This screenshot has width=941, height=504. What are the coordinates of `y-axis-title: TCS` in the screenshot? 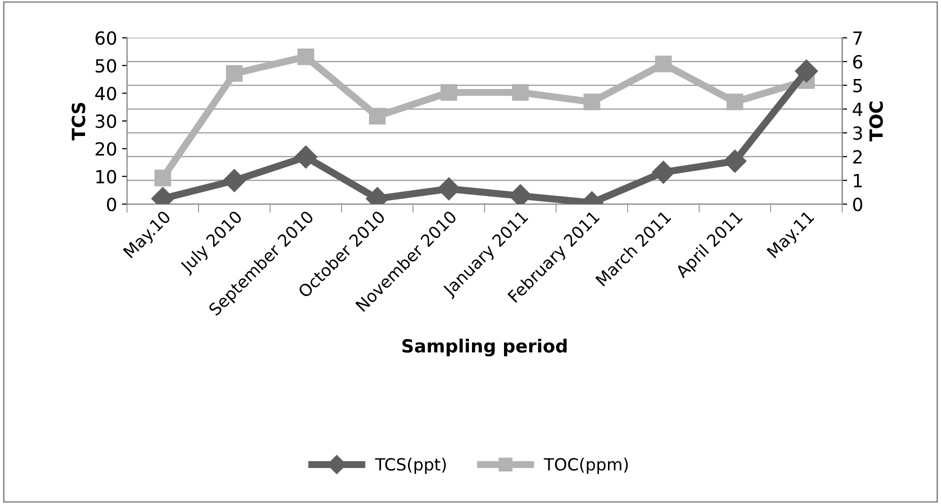 It's located at (79, 121).